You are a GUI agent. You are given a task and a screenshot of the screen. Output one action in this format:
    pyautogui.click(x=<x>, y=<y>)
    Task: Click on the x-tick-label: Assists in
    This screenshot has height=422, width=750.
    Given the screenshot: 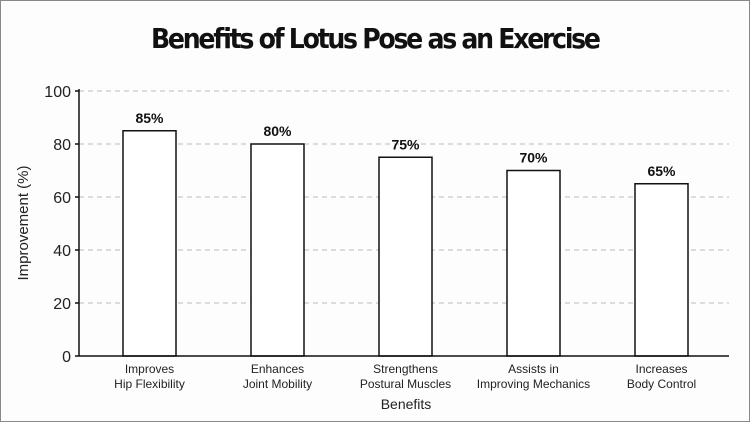 What is the action you would take?
    pyautogui.click(x=533, y=369)
    